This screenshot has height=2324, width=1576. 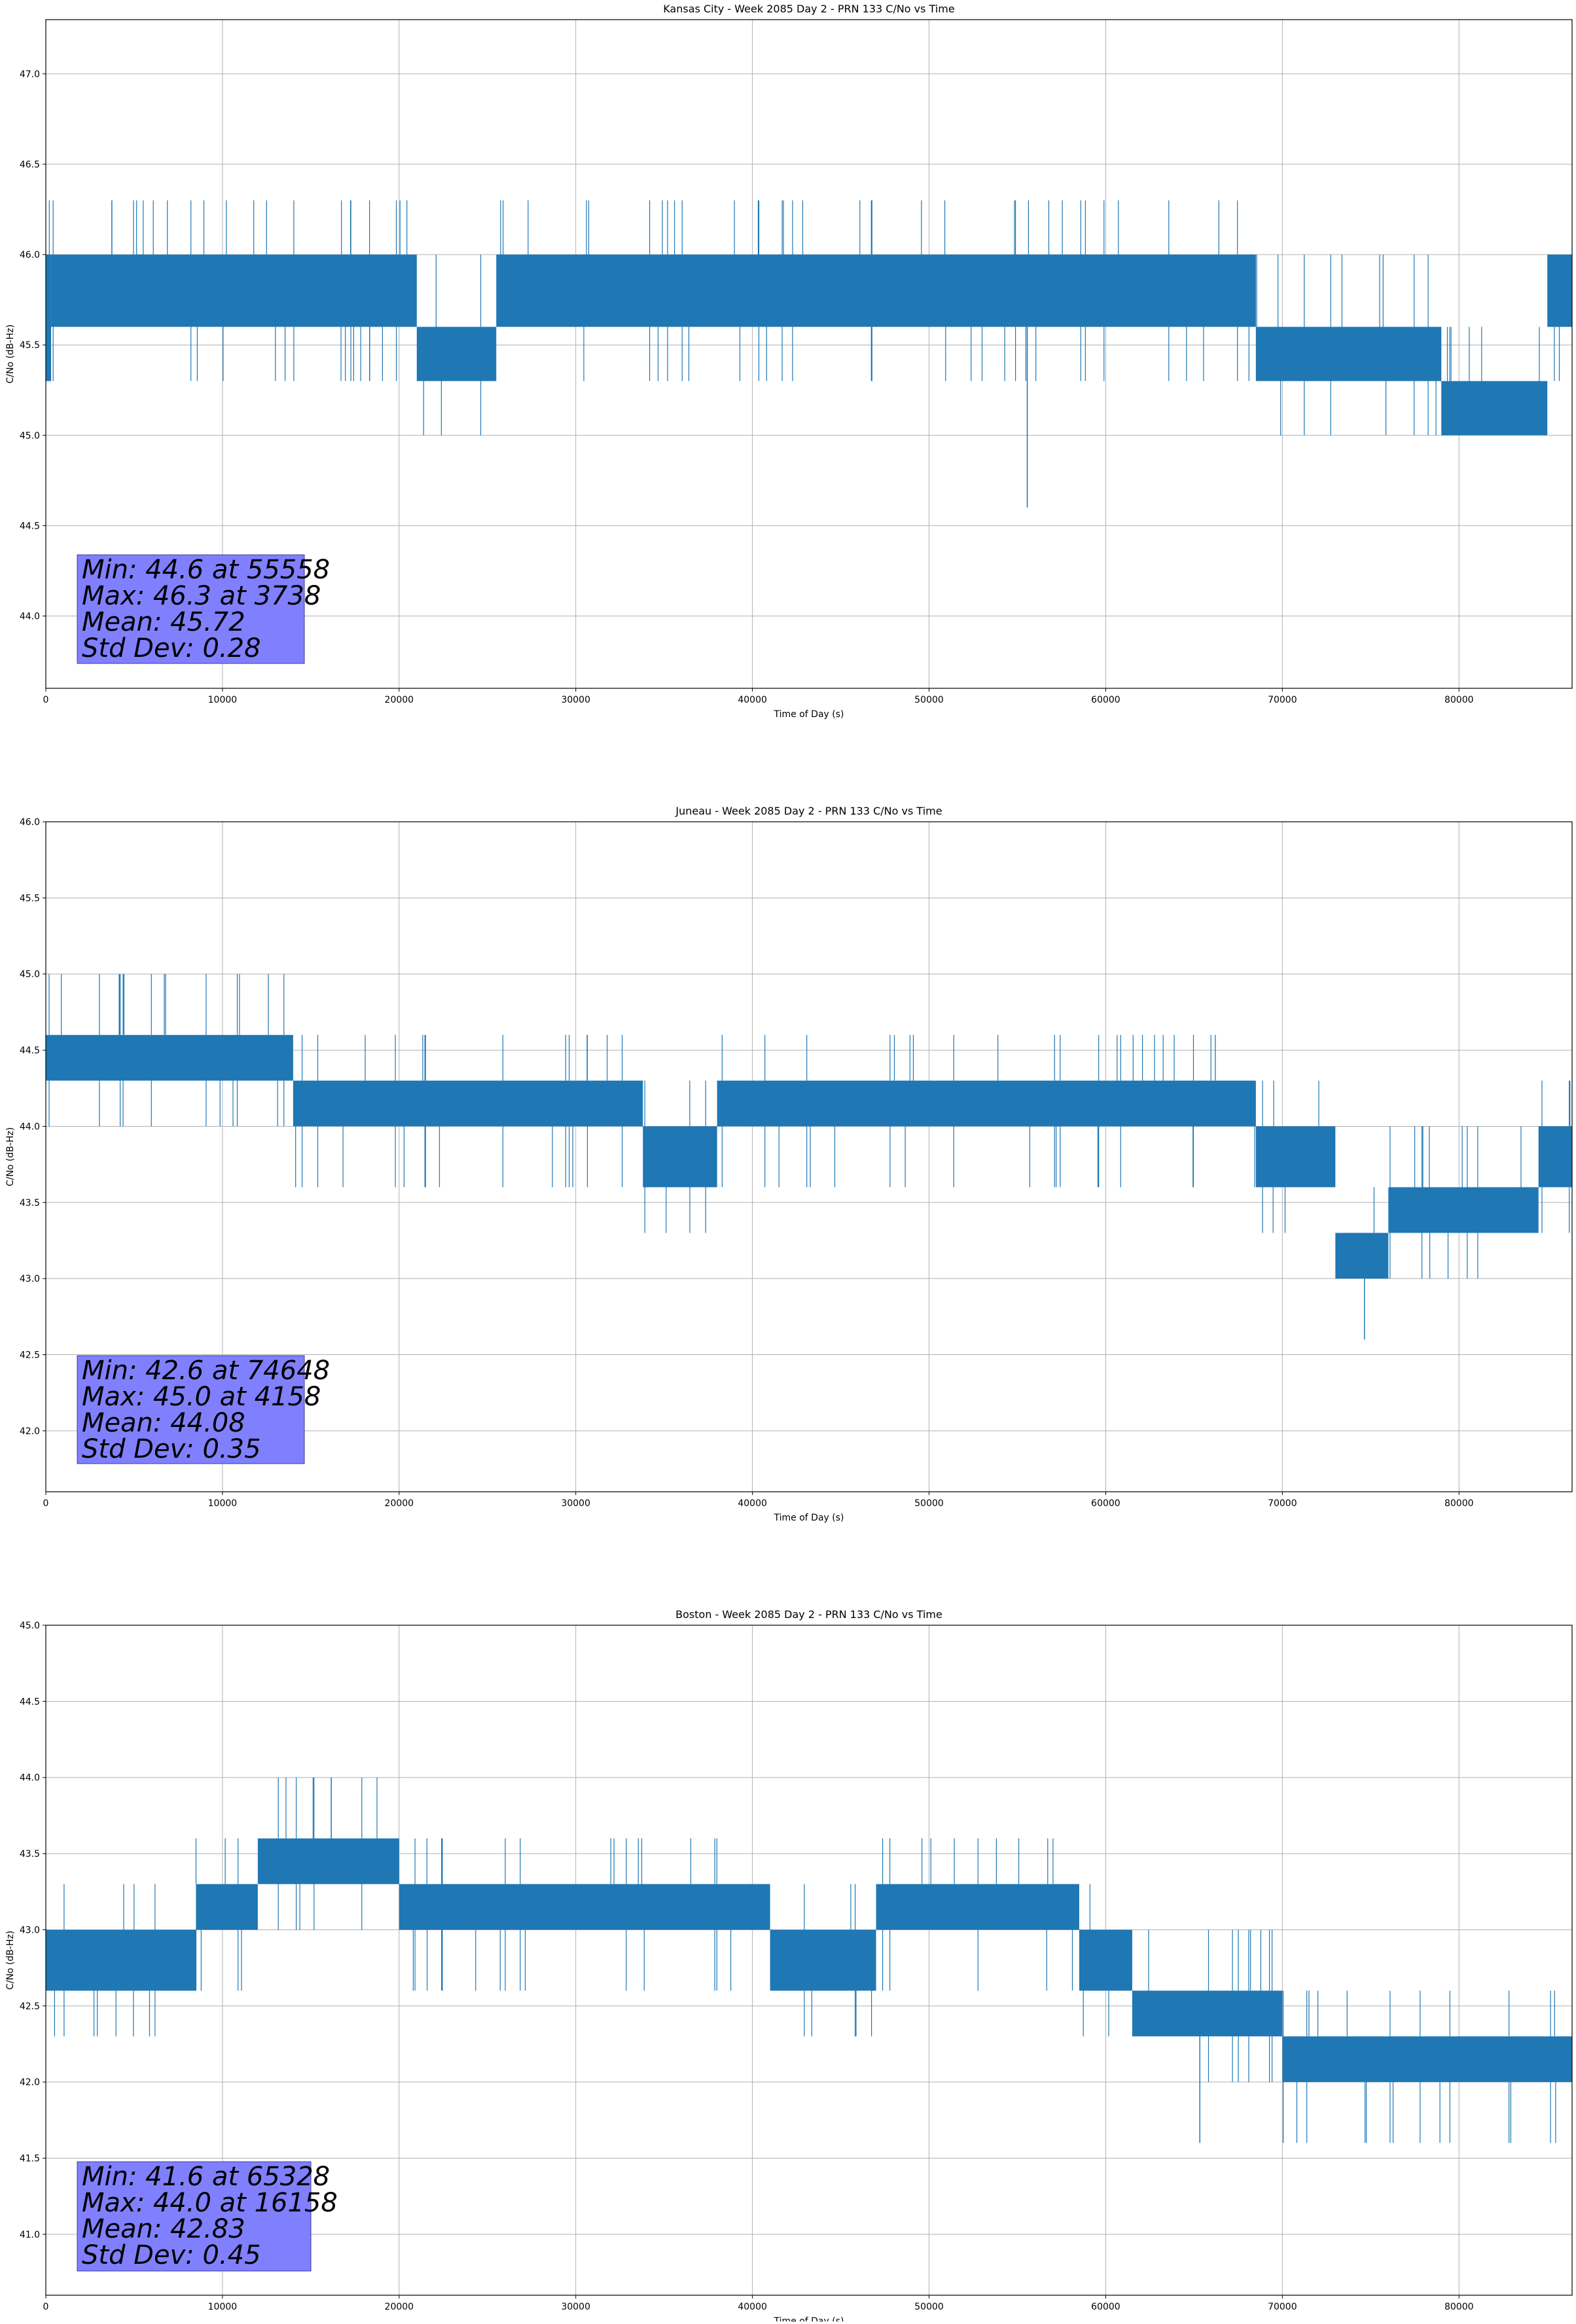 What do you see at coordinates (206, 1371) in the screenshot?
I see `stats-min: Min: 42.6 at 74648` at bounding box center [206, 1371].